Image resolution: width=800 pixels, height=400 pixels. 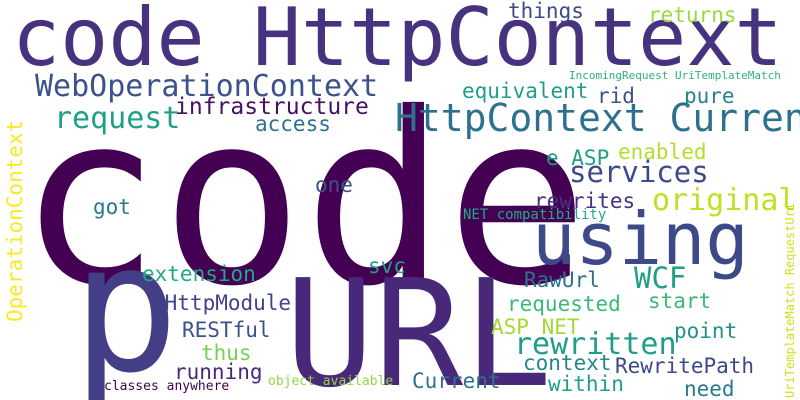 I want to click on word-rewritten: rewritten, so click(x=595, y=344).